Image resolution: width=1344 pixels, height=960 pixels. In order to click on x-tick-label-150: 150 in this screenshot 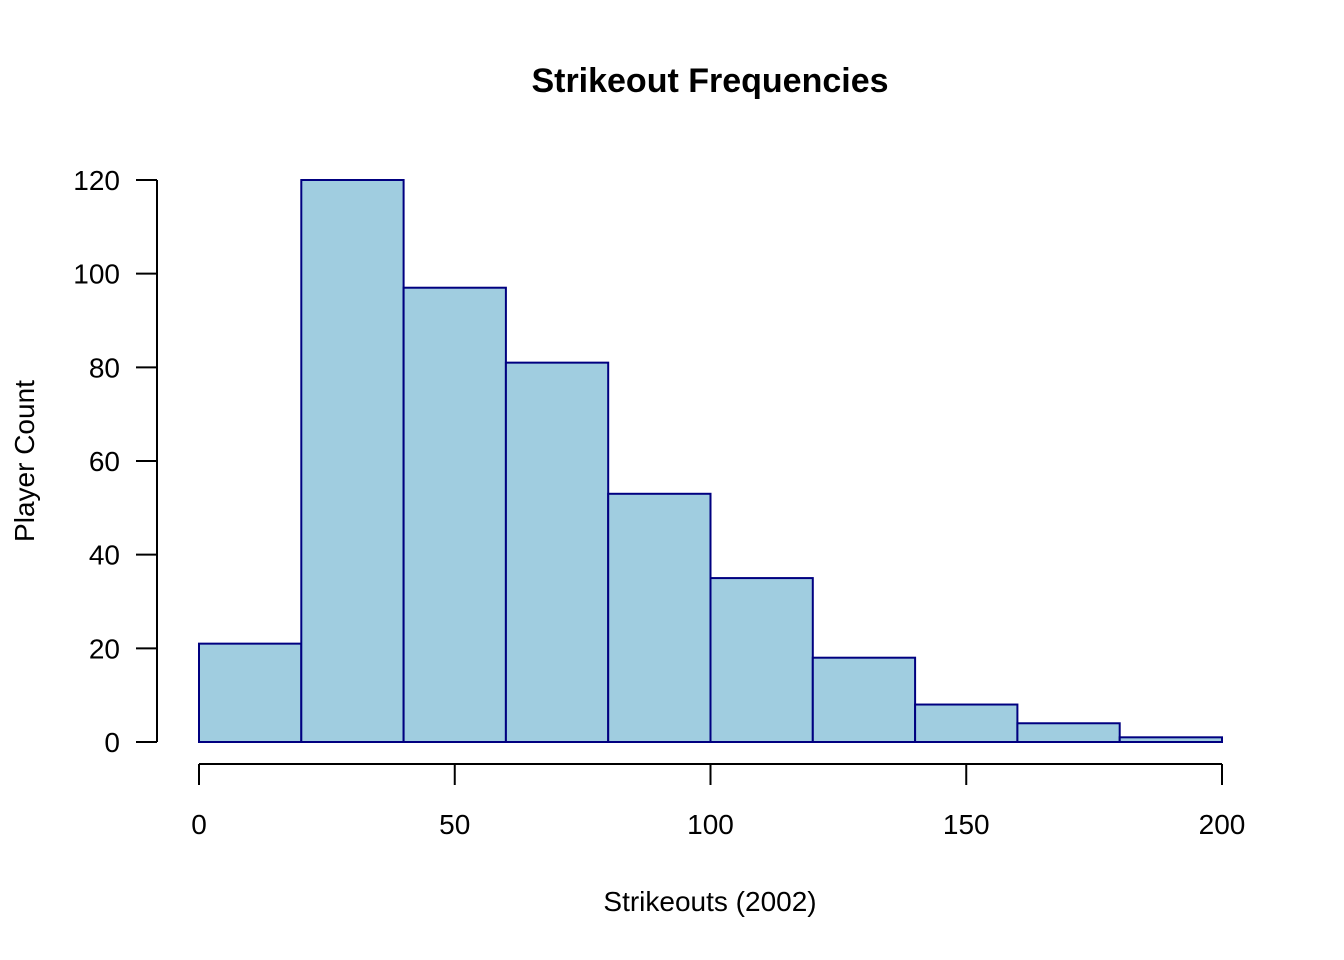, I will do `click(966, 824)`.